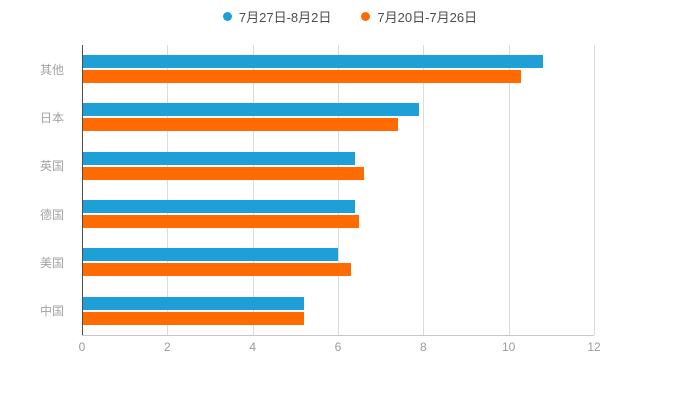 The width and height of the screenshot is (700, 400). I want to click on x-tick-label: 12, so click(594, 347).